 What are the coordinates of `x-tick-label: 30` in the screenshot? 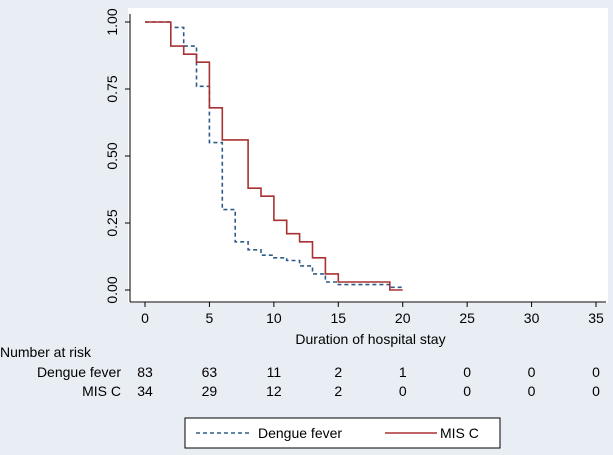 It's located at (532, 318).